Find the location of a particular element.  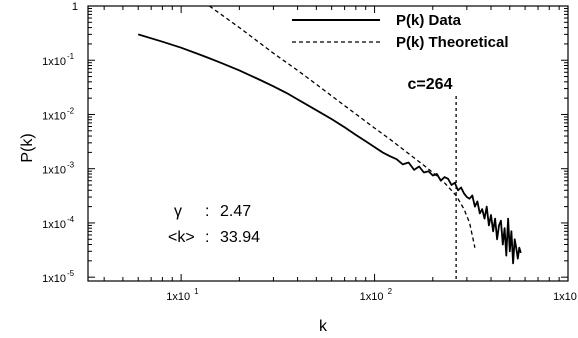

mean-degree-value: 33.94 is located at coordinates (240, 237).